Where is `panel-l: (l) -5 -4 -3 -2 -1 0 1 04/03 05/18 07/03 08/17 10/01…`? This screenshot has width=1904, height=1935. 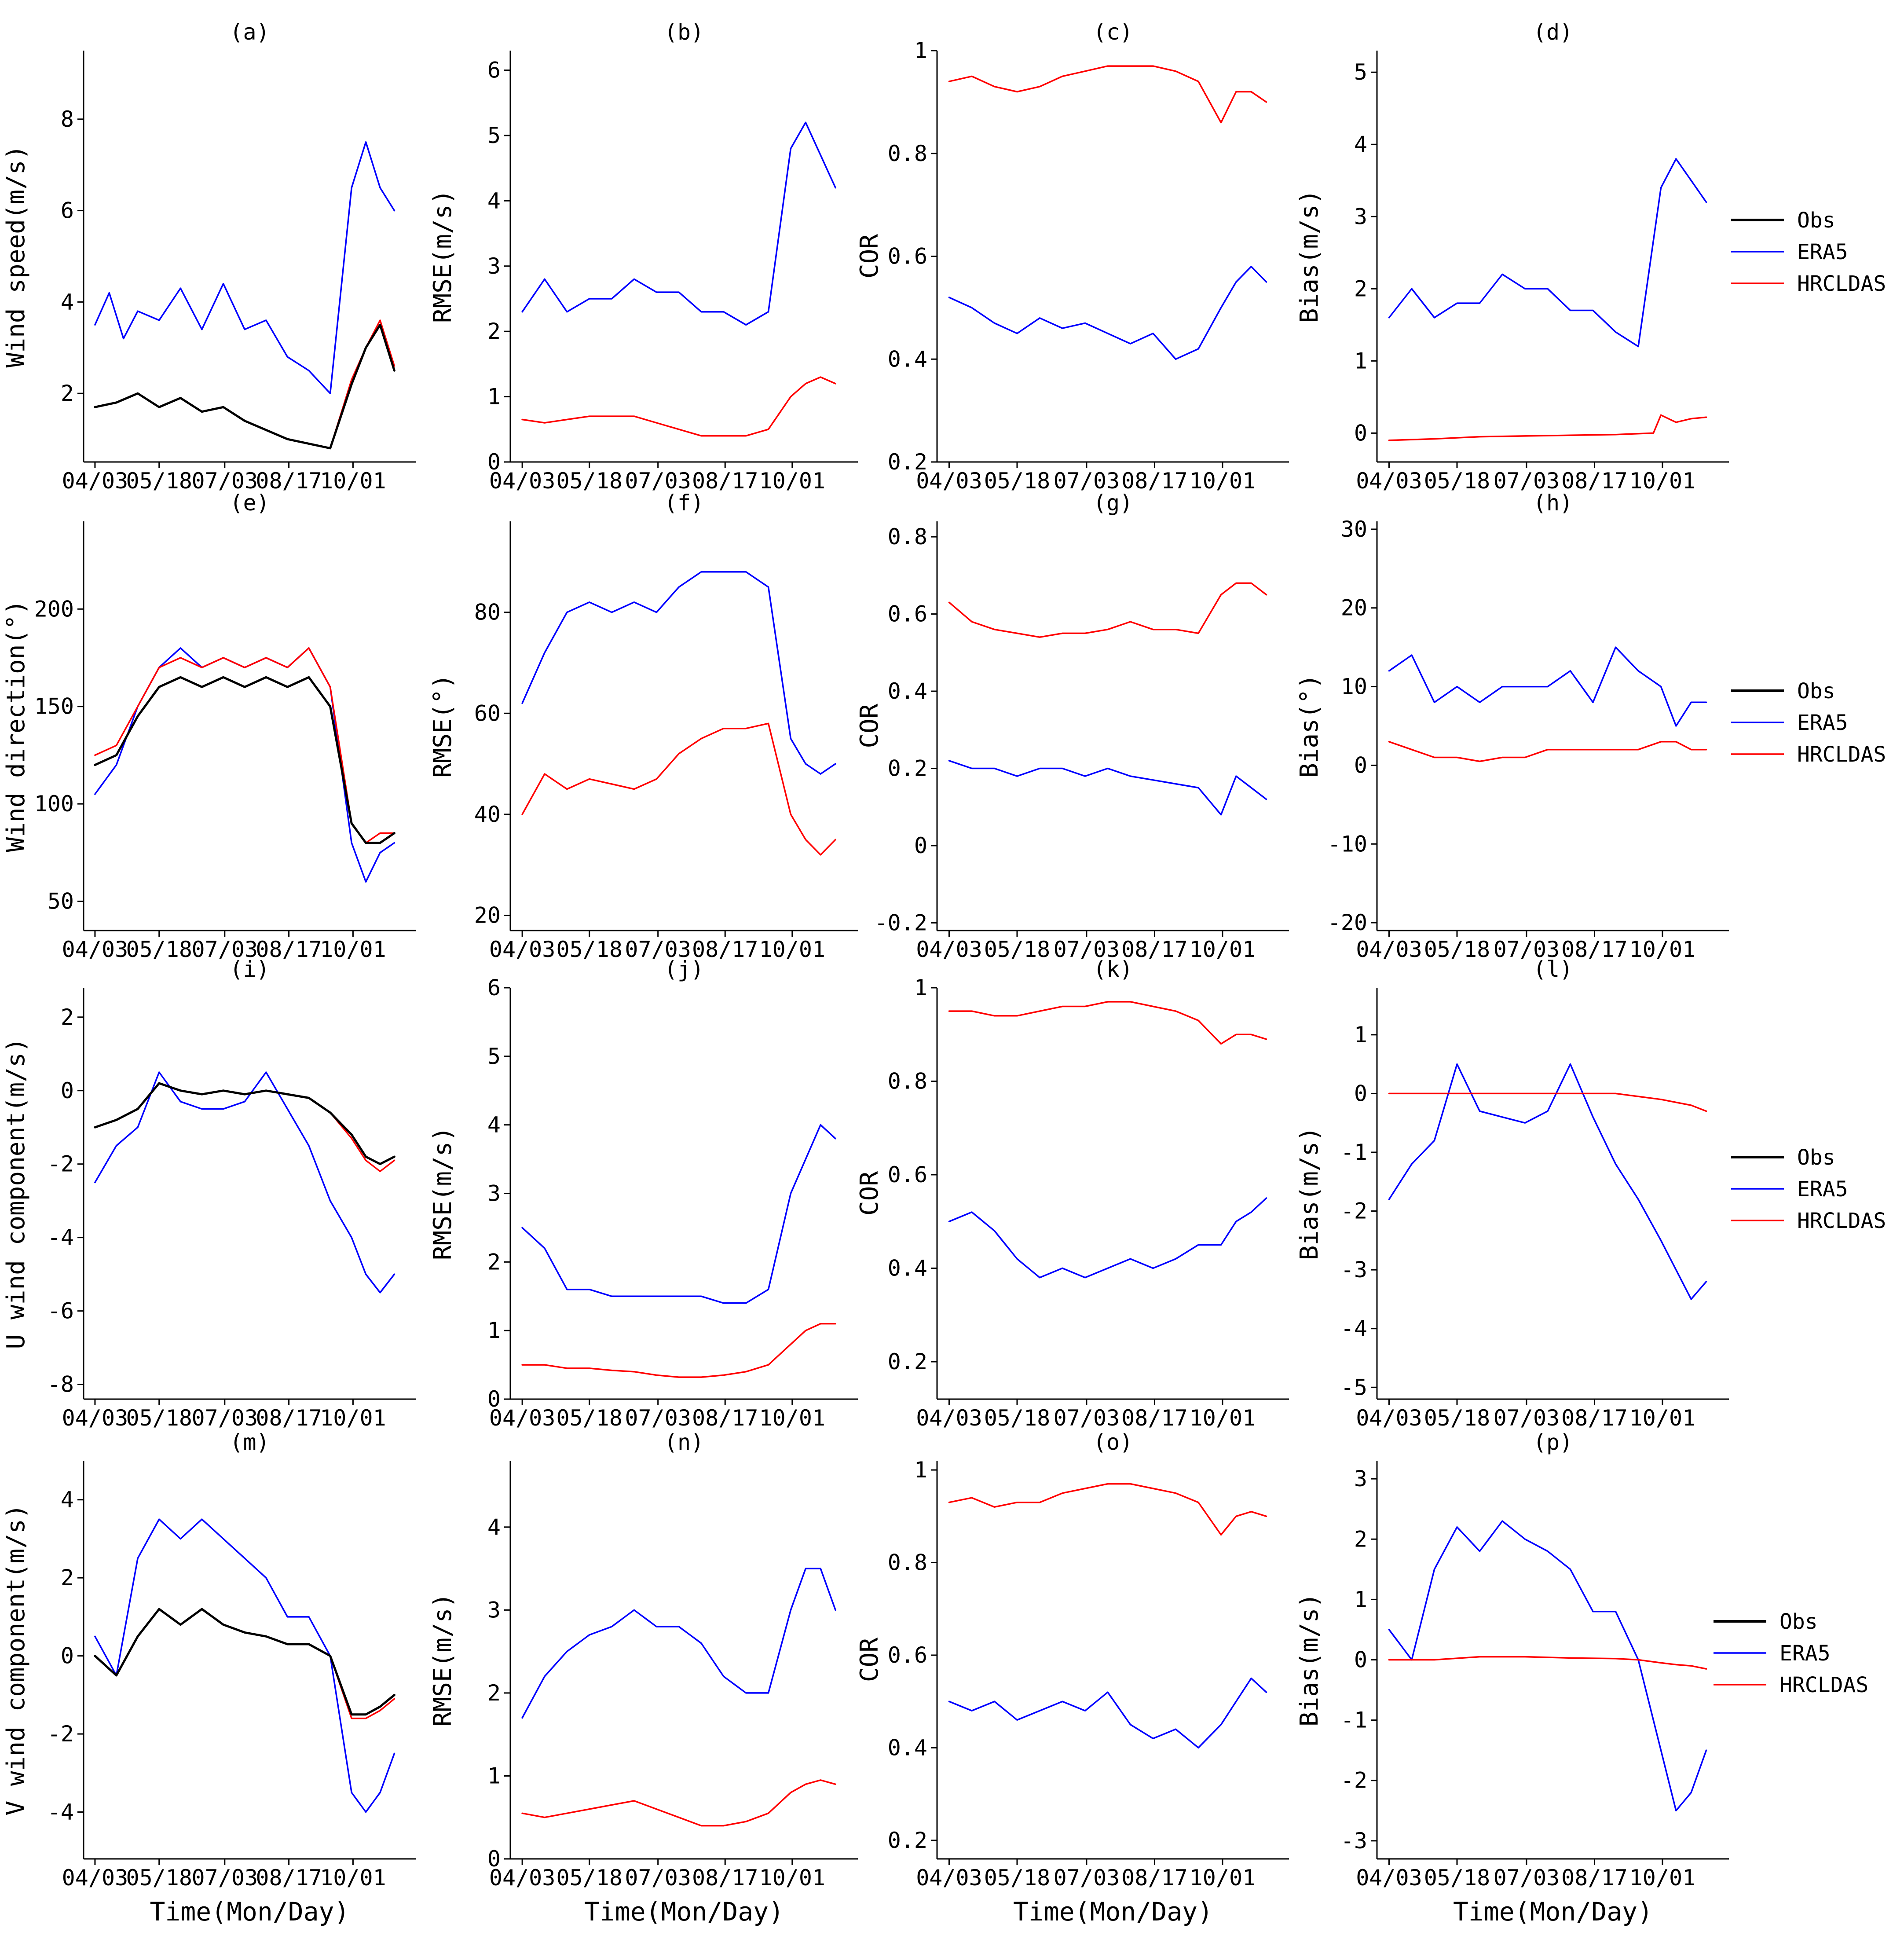 panel-l: (l) -5 -4 -3 -2 -1 0 1 04/03 05/18 07/03 08/17 10/01… is located at coordinates (1512, 1194).